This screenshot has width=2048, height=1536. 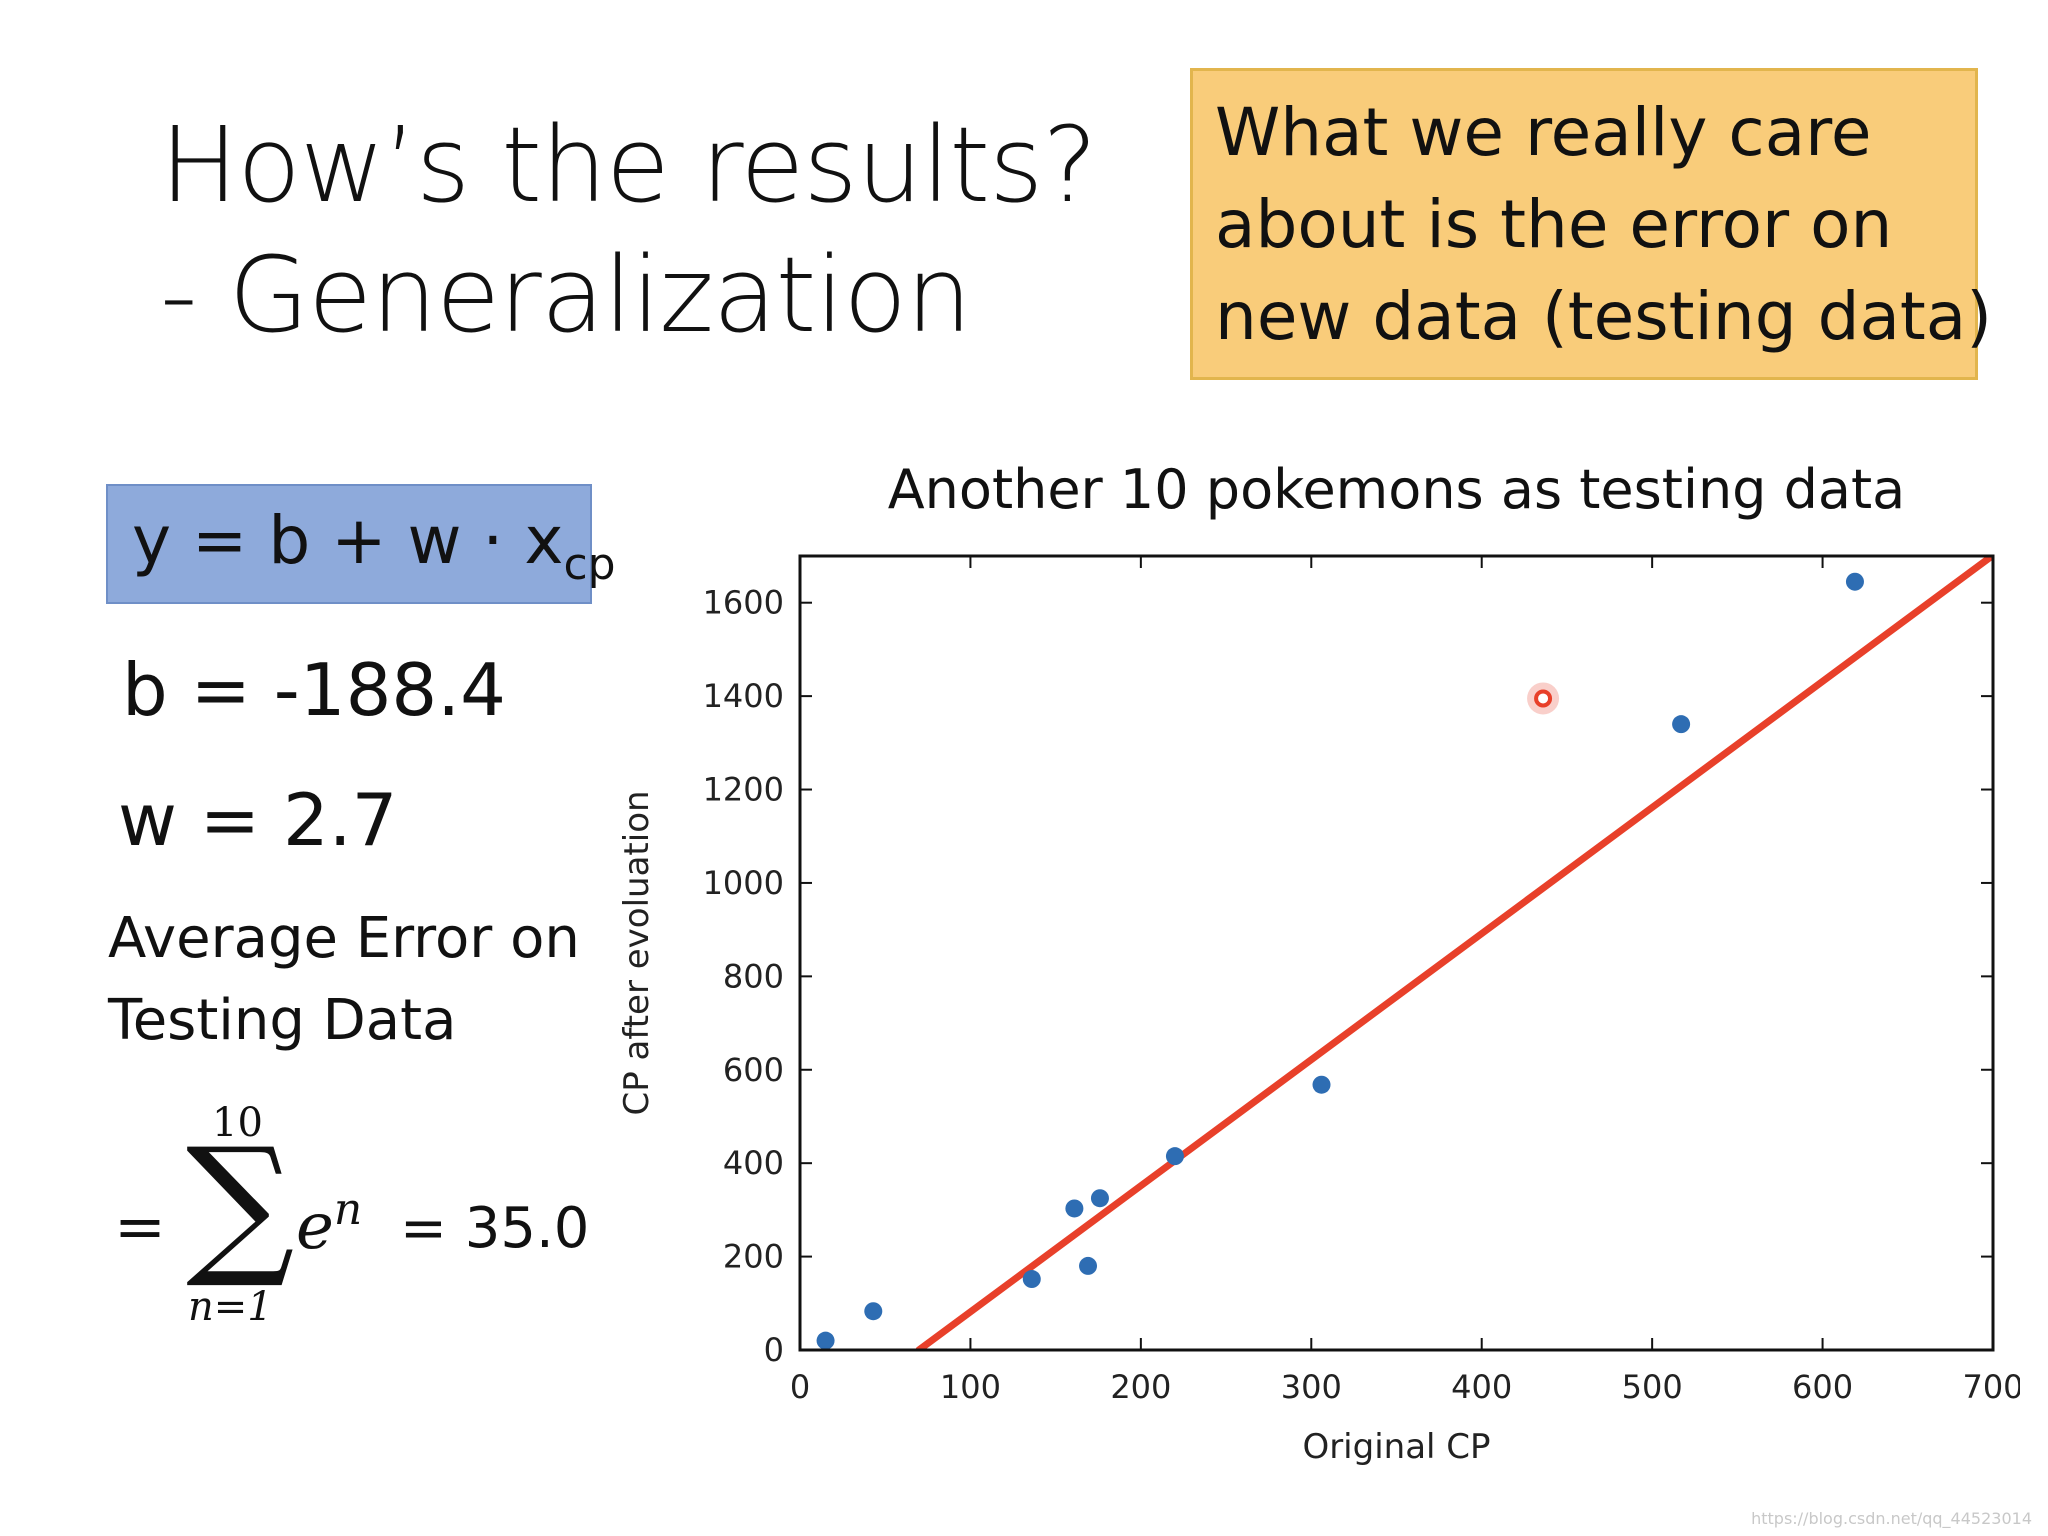 What do you see at coordinates (140, 1226) in the screenshot?
I see `sum-equals: =` at bounding box center [140, 1226].